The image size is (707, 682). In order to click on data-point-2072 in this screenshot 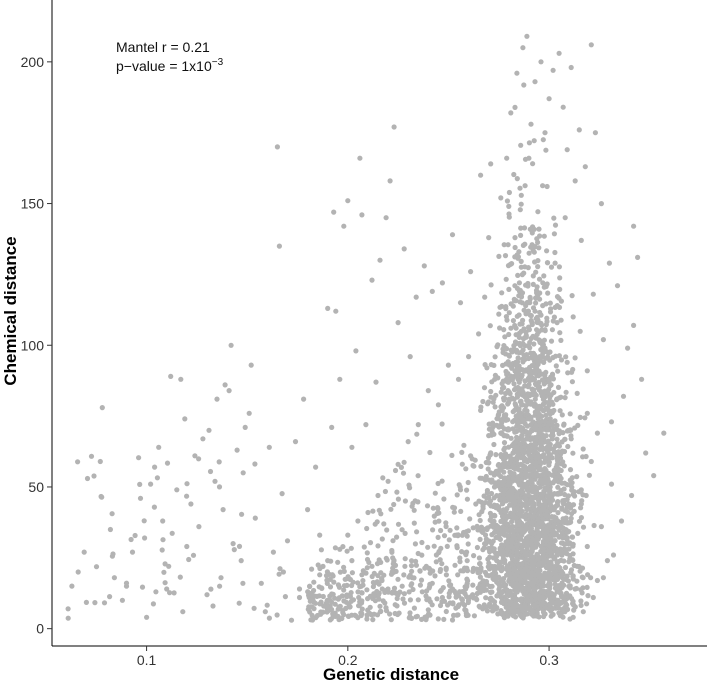, I will do `click(505, 454)`.